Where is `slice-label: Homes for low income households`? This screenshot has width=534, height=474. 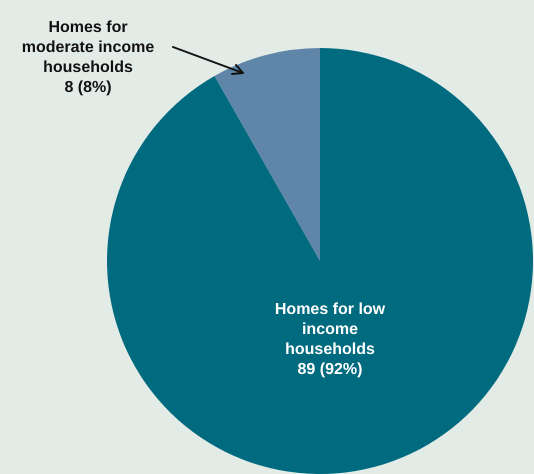
slice-label: Homes for low income households is located at coordinates (330, 330).